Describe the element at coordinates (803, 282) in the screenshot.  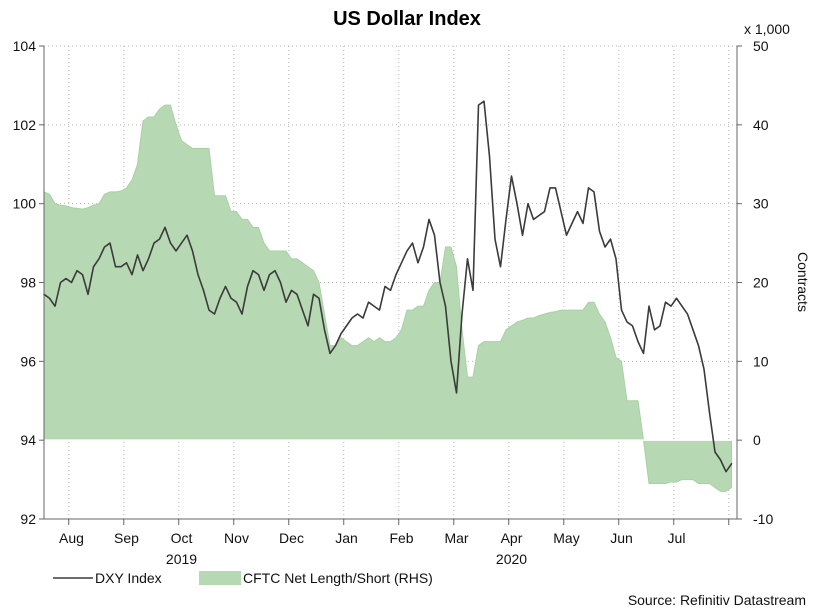
I see `right-axis-title: Contracts` at that location.